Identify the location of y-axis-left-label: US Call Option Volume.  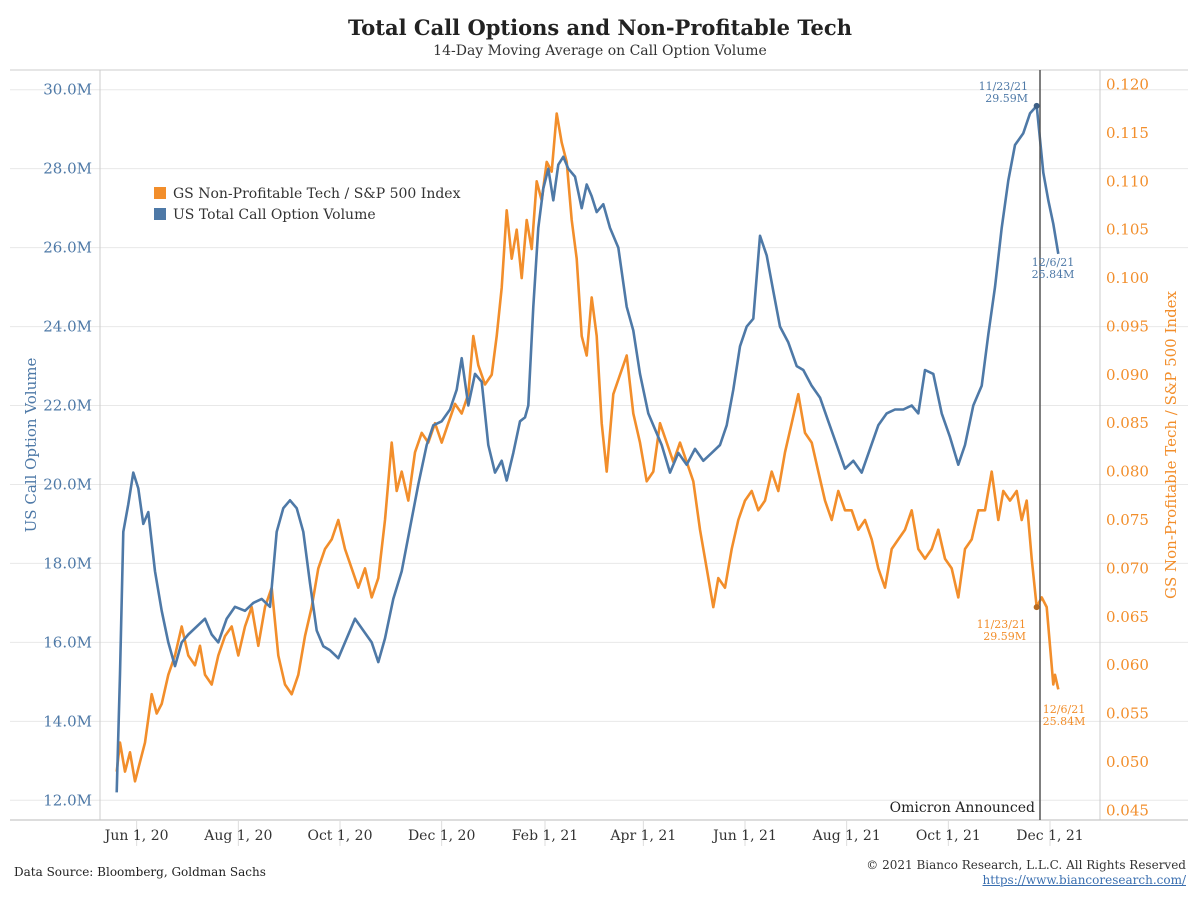
(31, 445).